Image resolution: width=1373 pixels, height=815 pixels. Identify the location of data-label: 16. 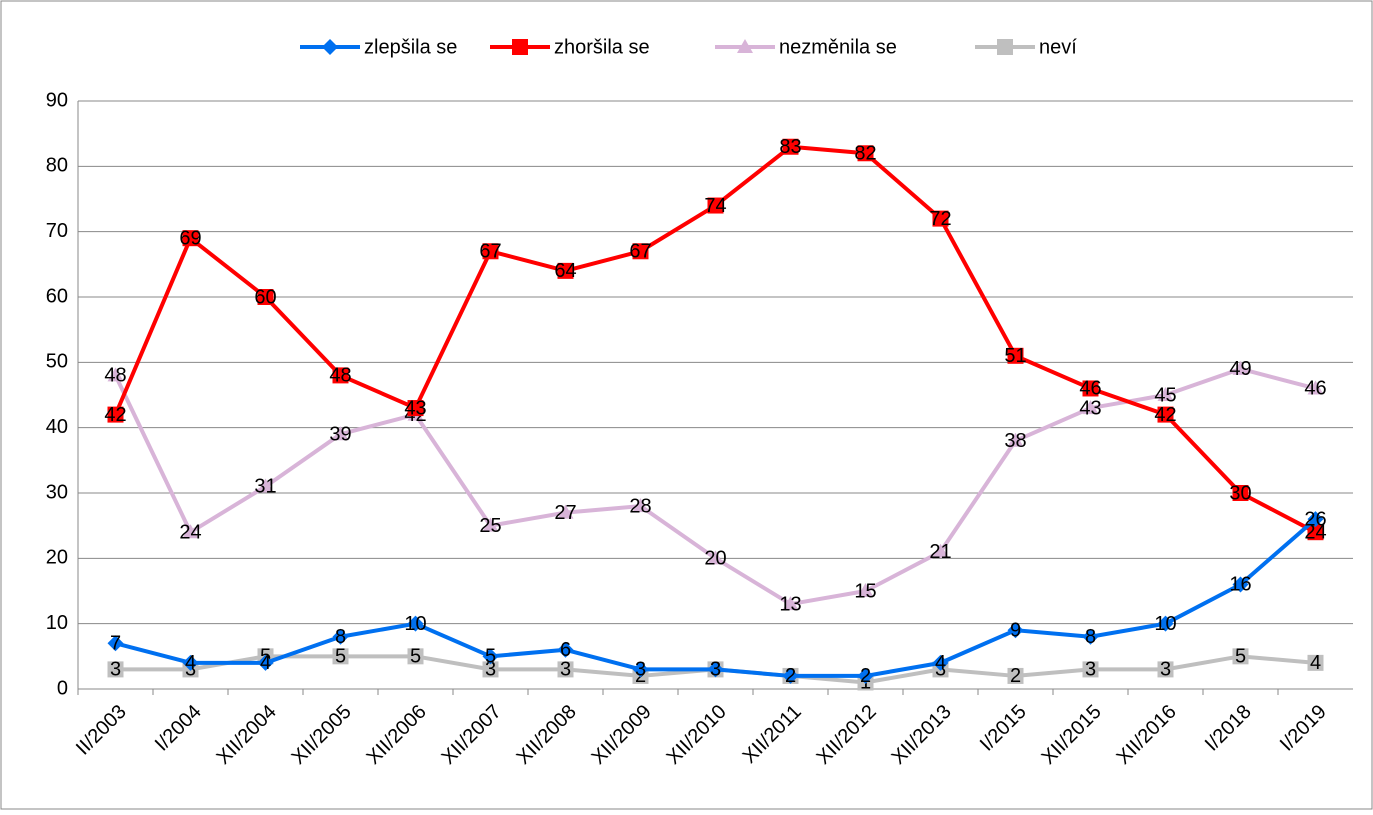
(1240, 585).